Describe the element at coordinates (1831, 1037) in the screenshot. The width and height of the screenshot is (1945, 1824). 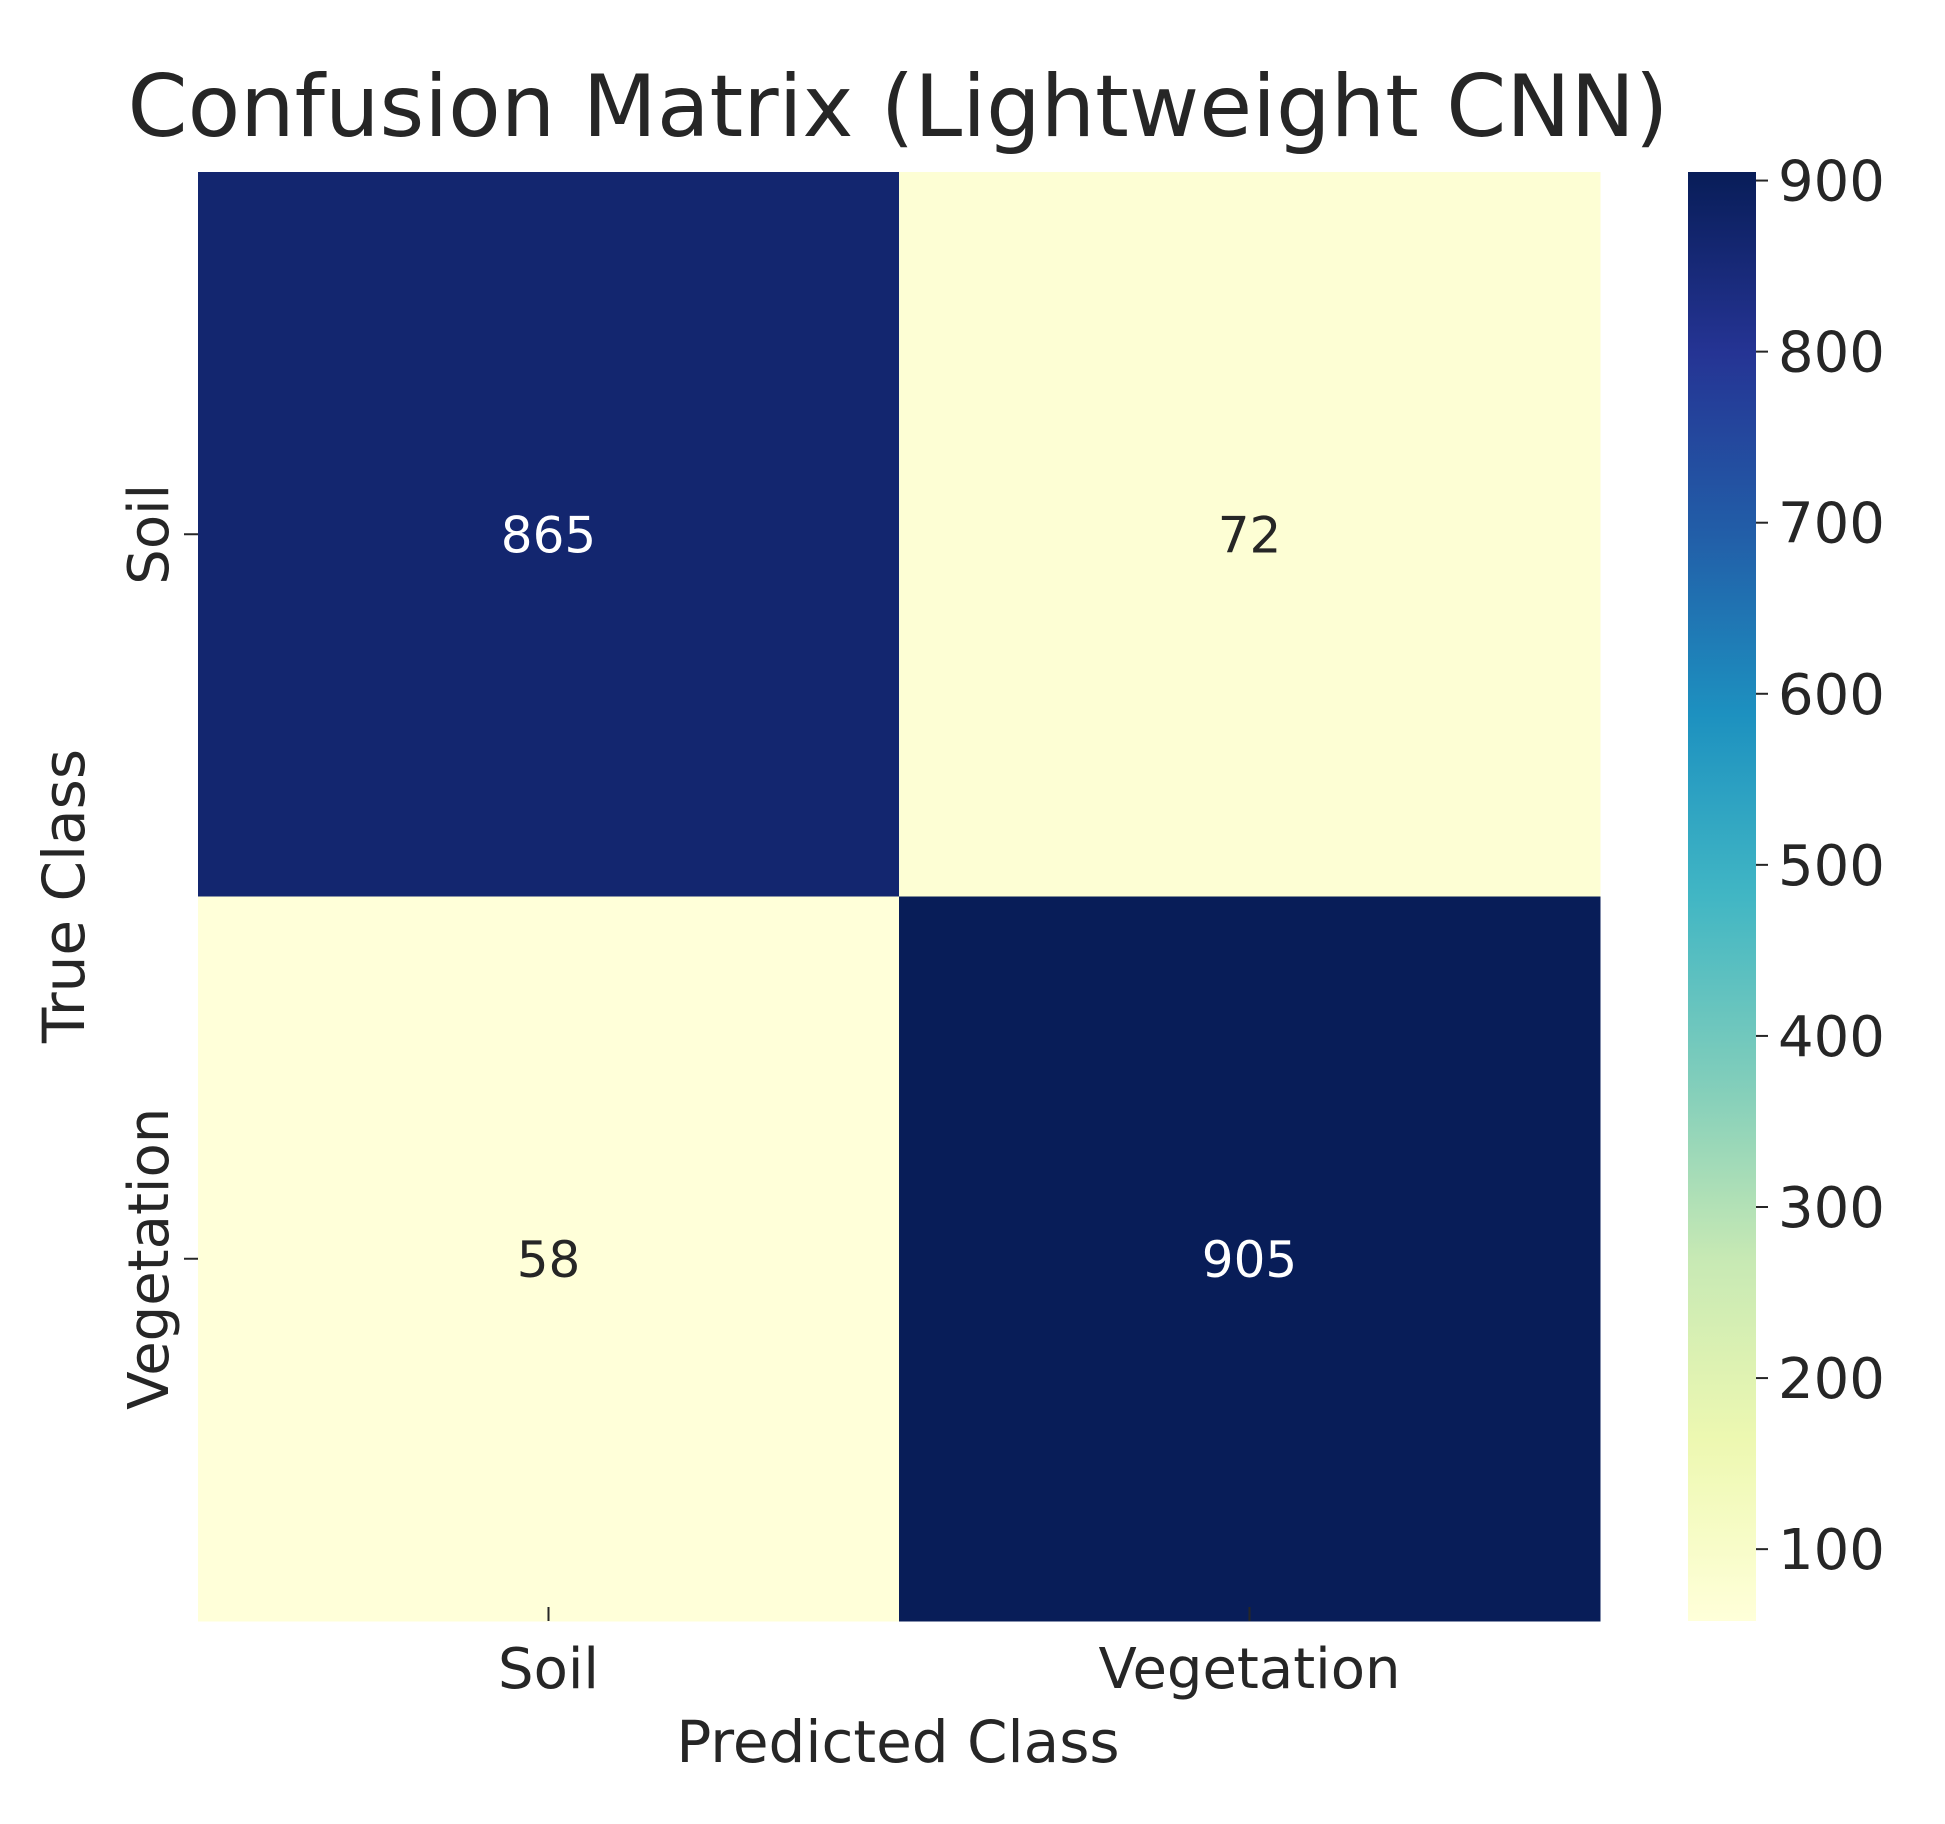
I see `colorbar-tick-label: 400` at that location.